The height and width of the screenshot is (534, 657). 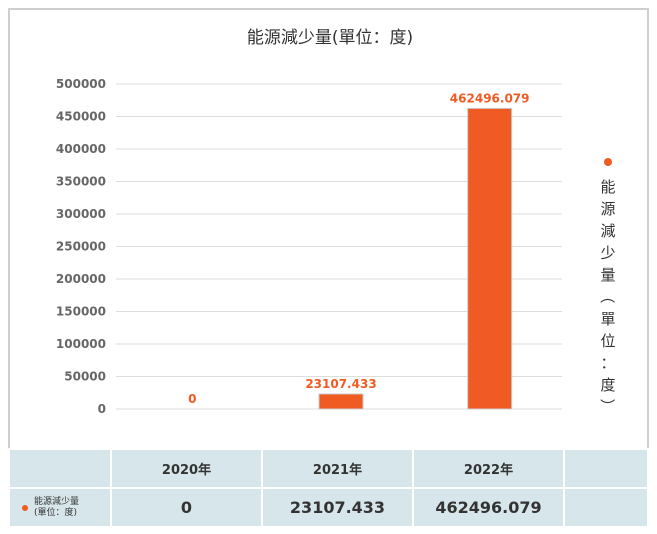 I want to click on legend-char: 量, so click(x=607, y=275).